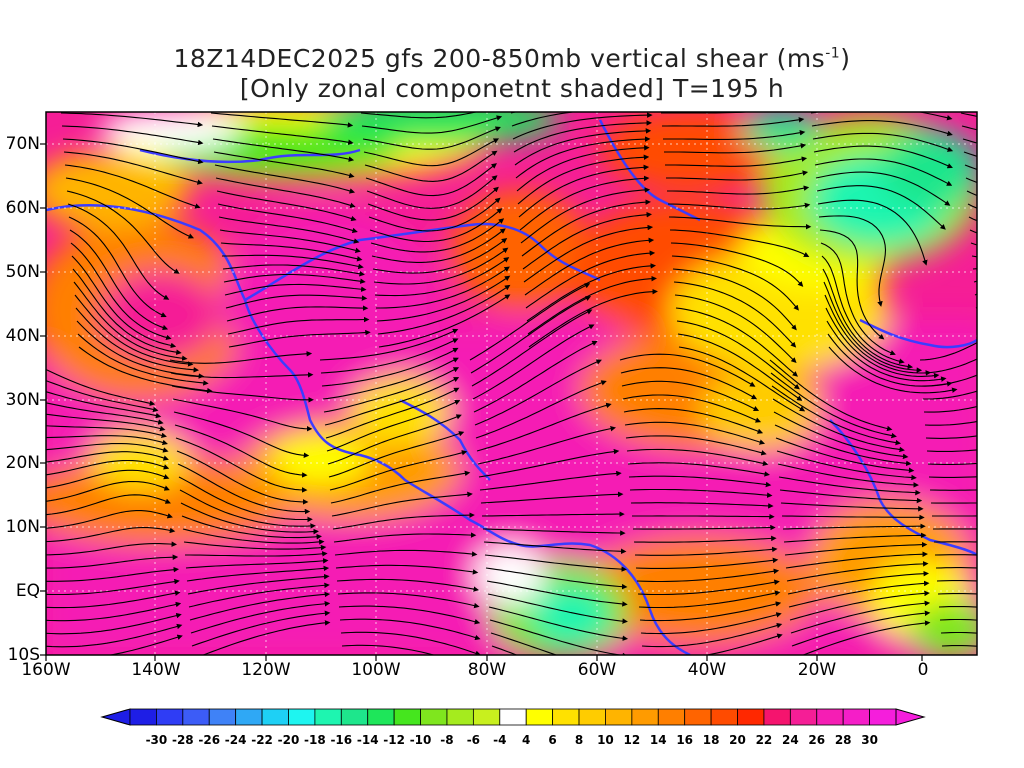 Image resolution: width=1024 pixels, height=768 pixels. Describe the element at coordinates (22, 208) in the screenshot. I see `lat-label: 60N` at that location.